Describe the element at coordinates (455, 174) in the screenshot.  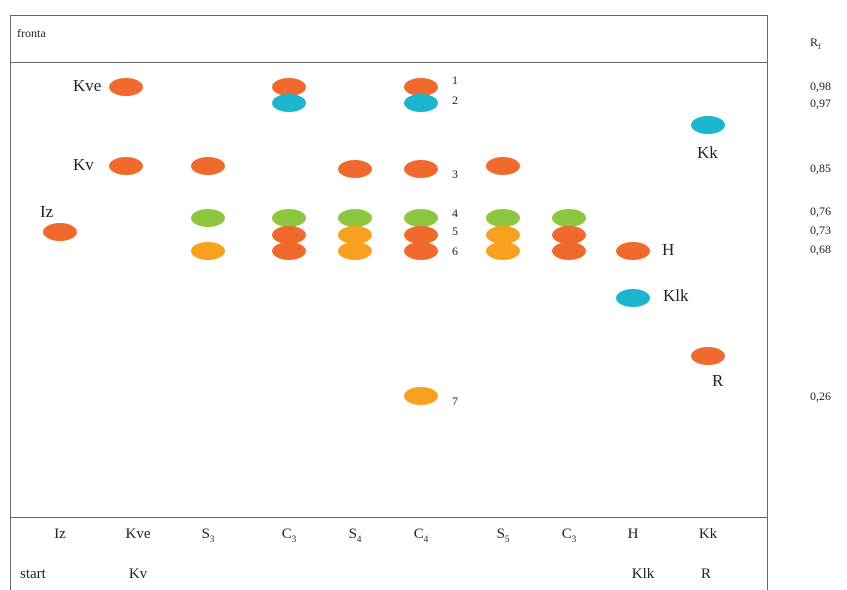
I see `spot-number: 3` at that location.